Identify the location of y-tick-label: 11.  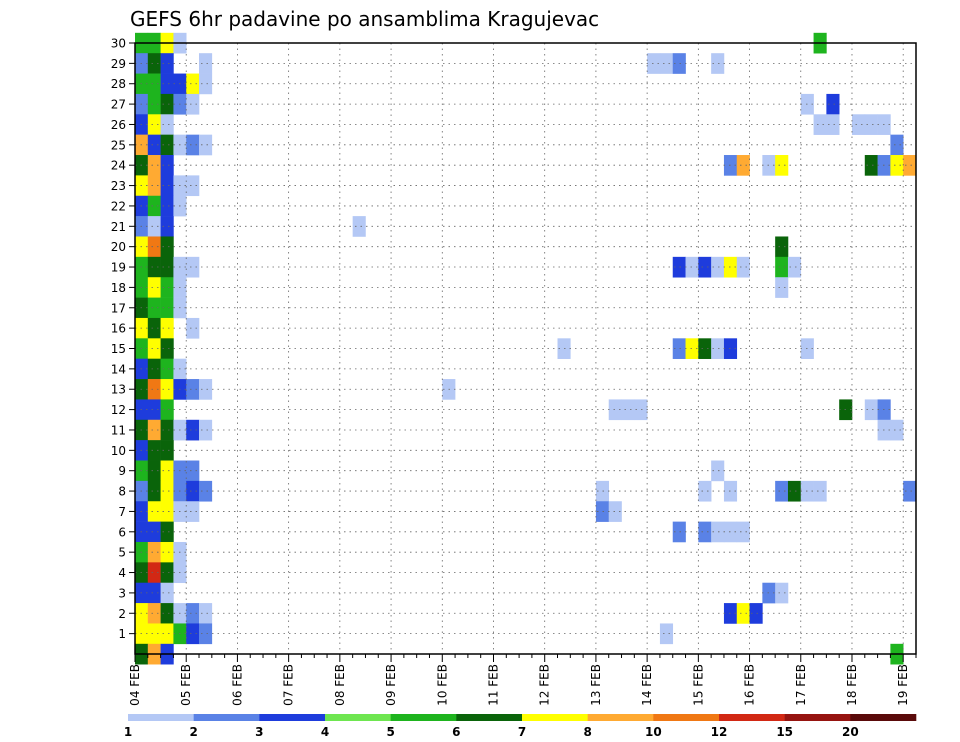
(118, 430).